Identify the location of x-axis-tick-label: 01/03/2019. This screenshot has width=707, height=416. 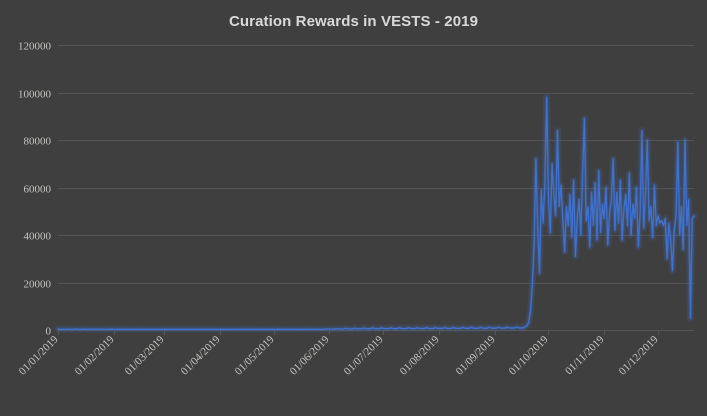
(145, 355).